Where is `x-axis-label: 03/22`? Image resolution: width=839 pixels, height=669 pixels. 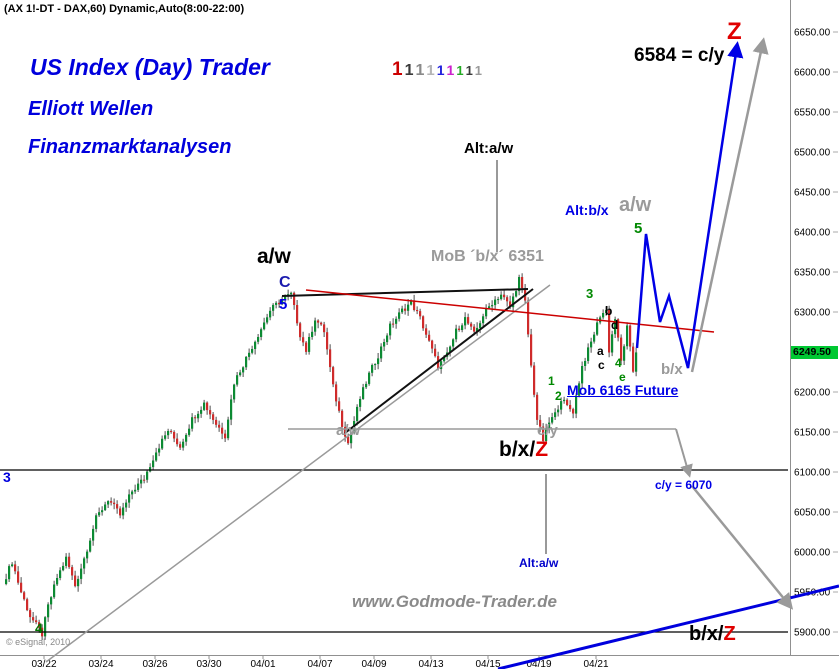
x-axis-label: 03/22 is located at coordinates (43, 664).